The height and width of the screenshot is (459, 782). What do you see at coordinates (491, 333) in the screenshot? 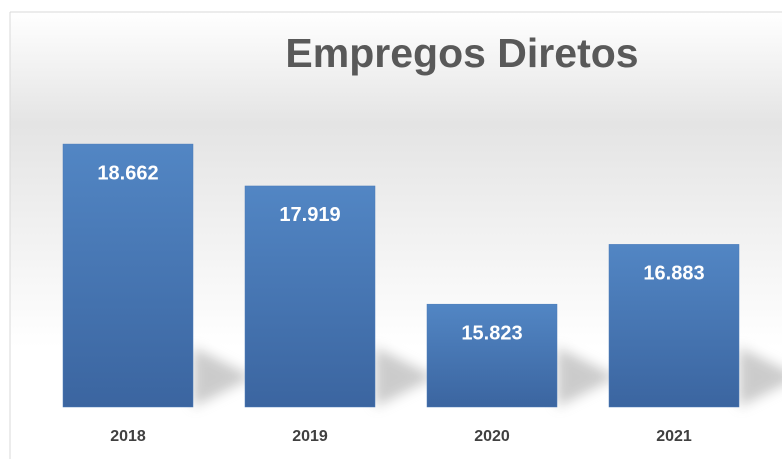
I see `data-label: 15.823` at bounding box center [491, 333].